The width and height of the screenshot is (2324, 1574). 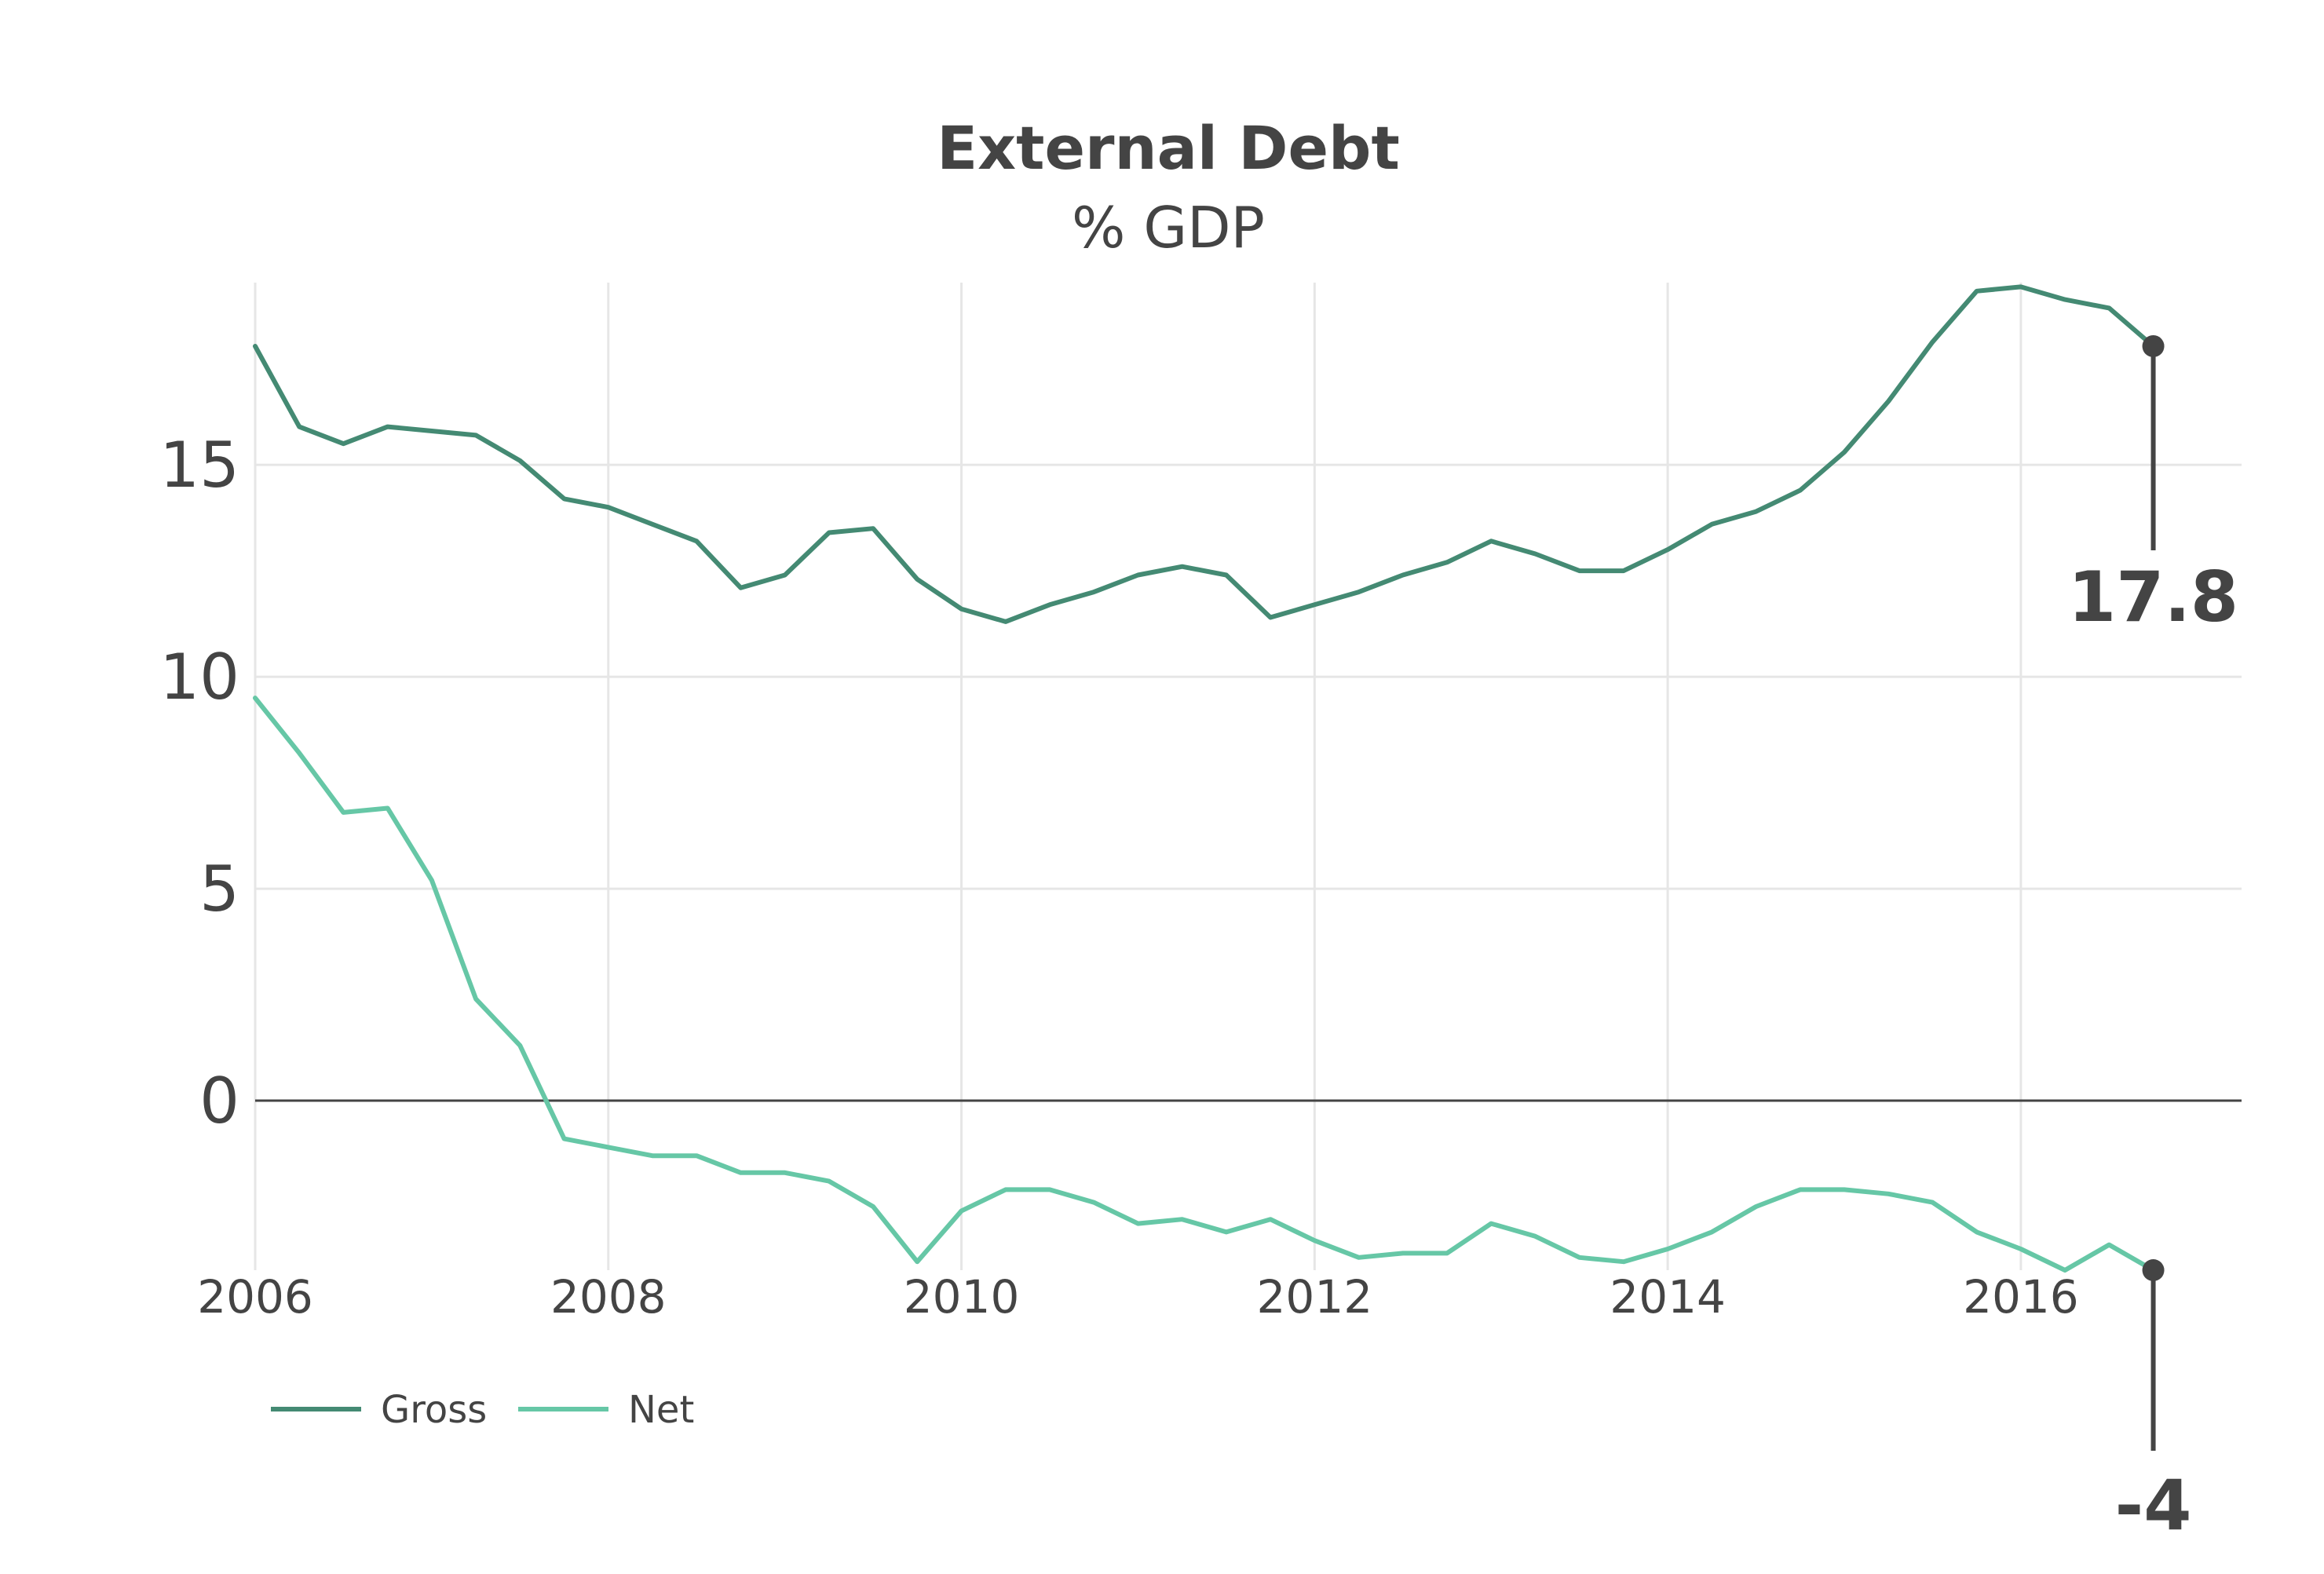 What do you see at coordinates (2021, 1297) in the screenshot?
I see `x-tick-label: 2016` at bounding box center [2021, 1297].